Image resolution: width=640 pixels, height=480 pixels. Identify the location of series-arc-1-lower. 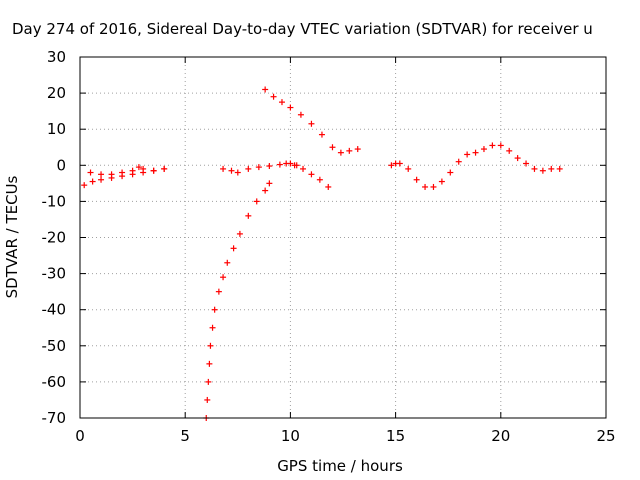
(124, 177).